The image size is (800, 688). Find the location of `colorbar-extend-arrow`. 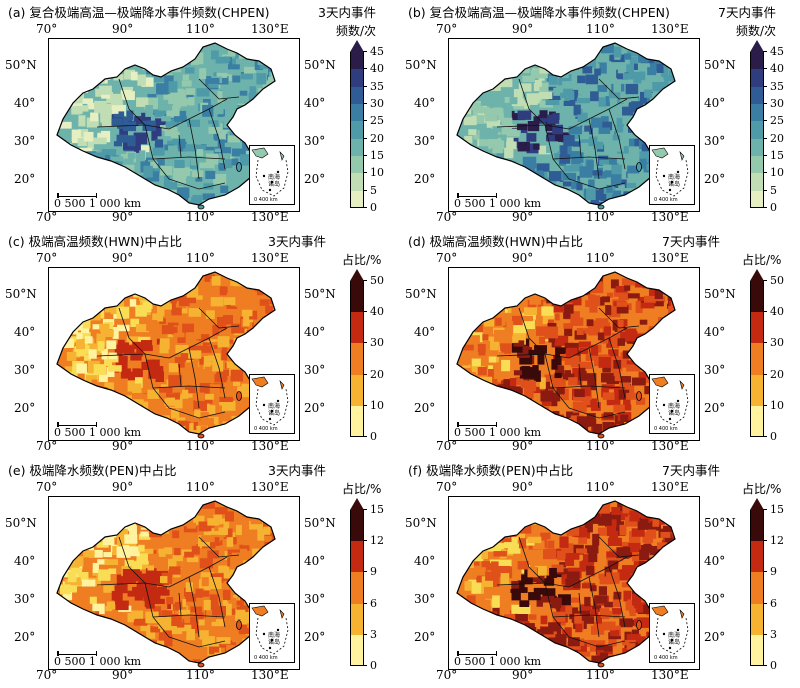

colorbar-extend-arrow is located at coordinates (757, 46).